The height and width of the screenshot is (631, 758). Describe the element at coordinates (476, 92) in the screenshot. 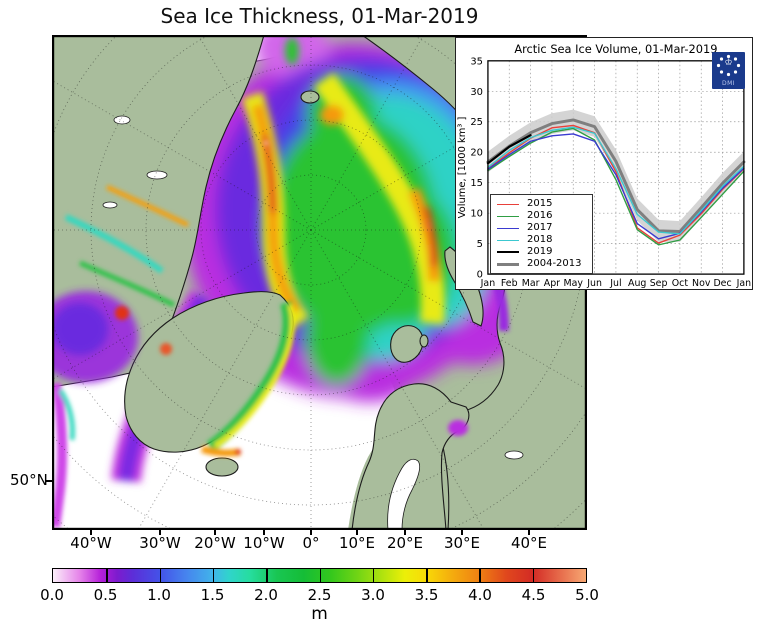

I see `svg-text: 30` at that location.